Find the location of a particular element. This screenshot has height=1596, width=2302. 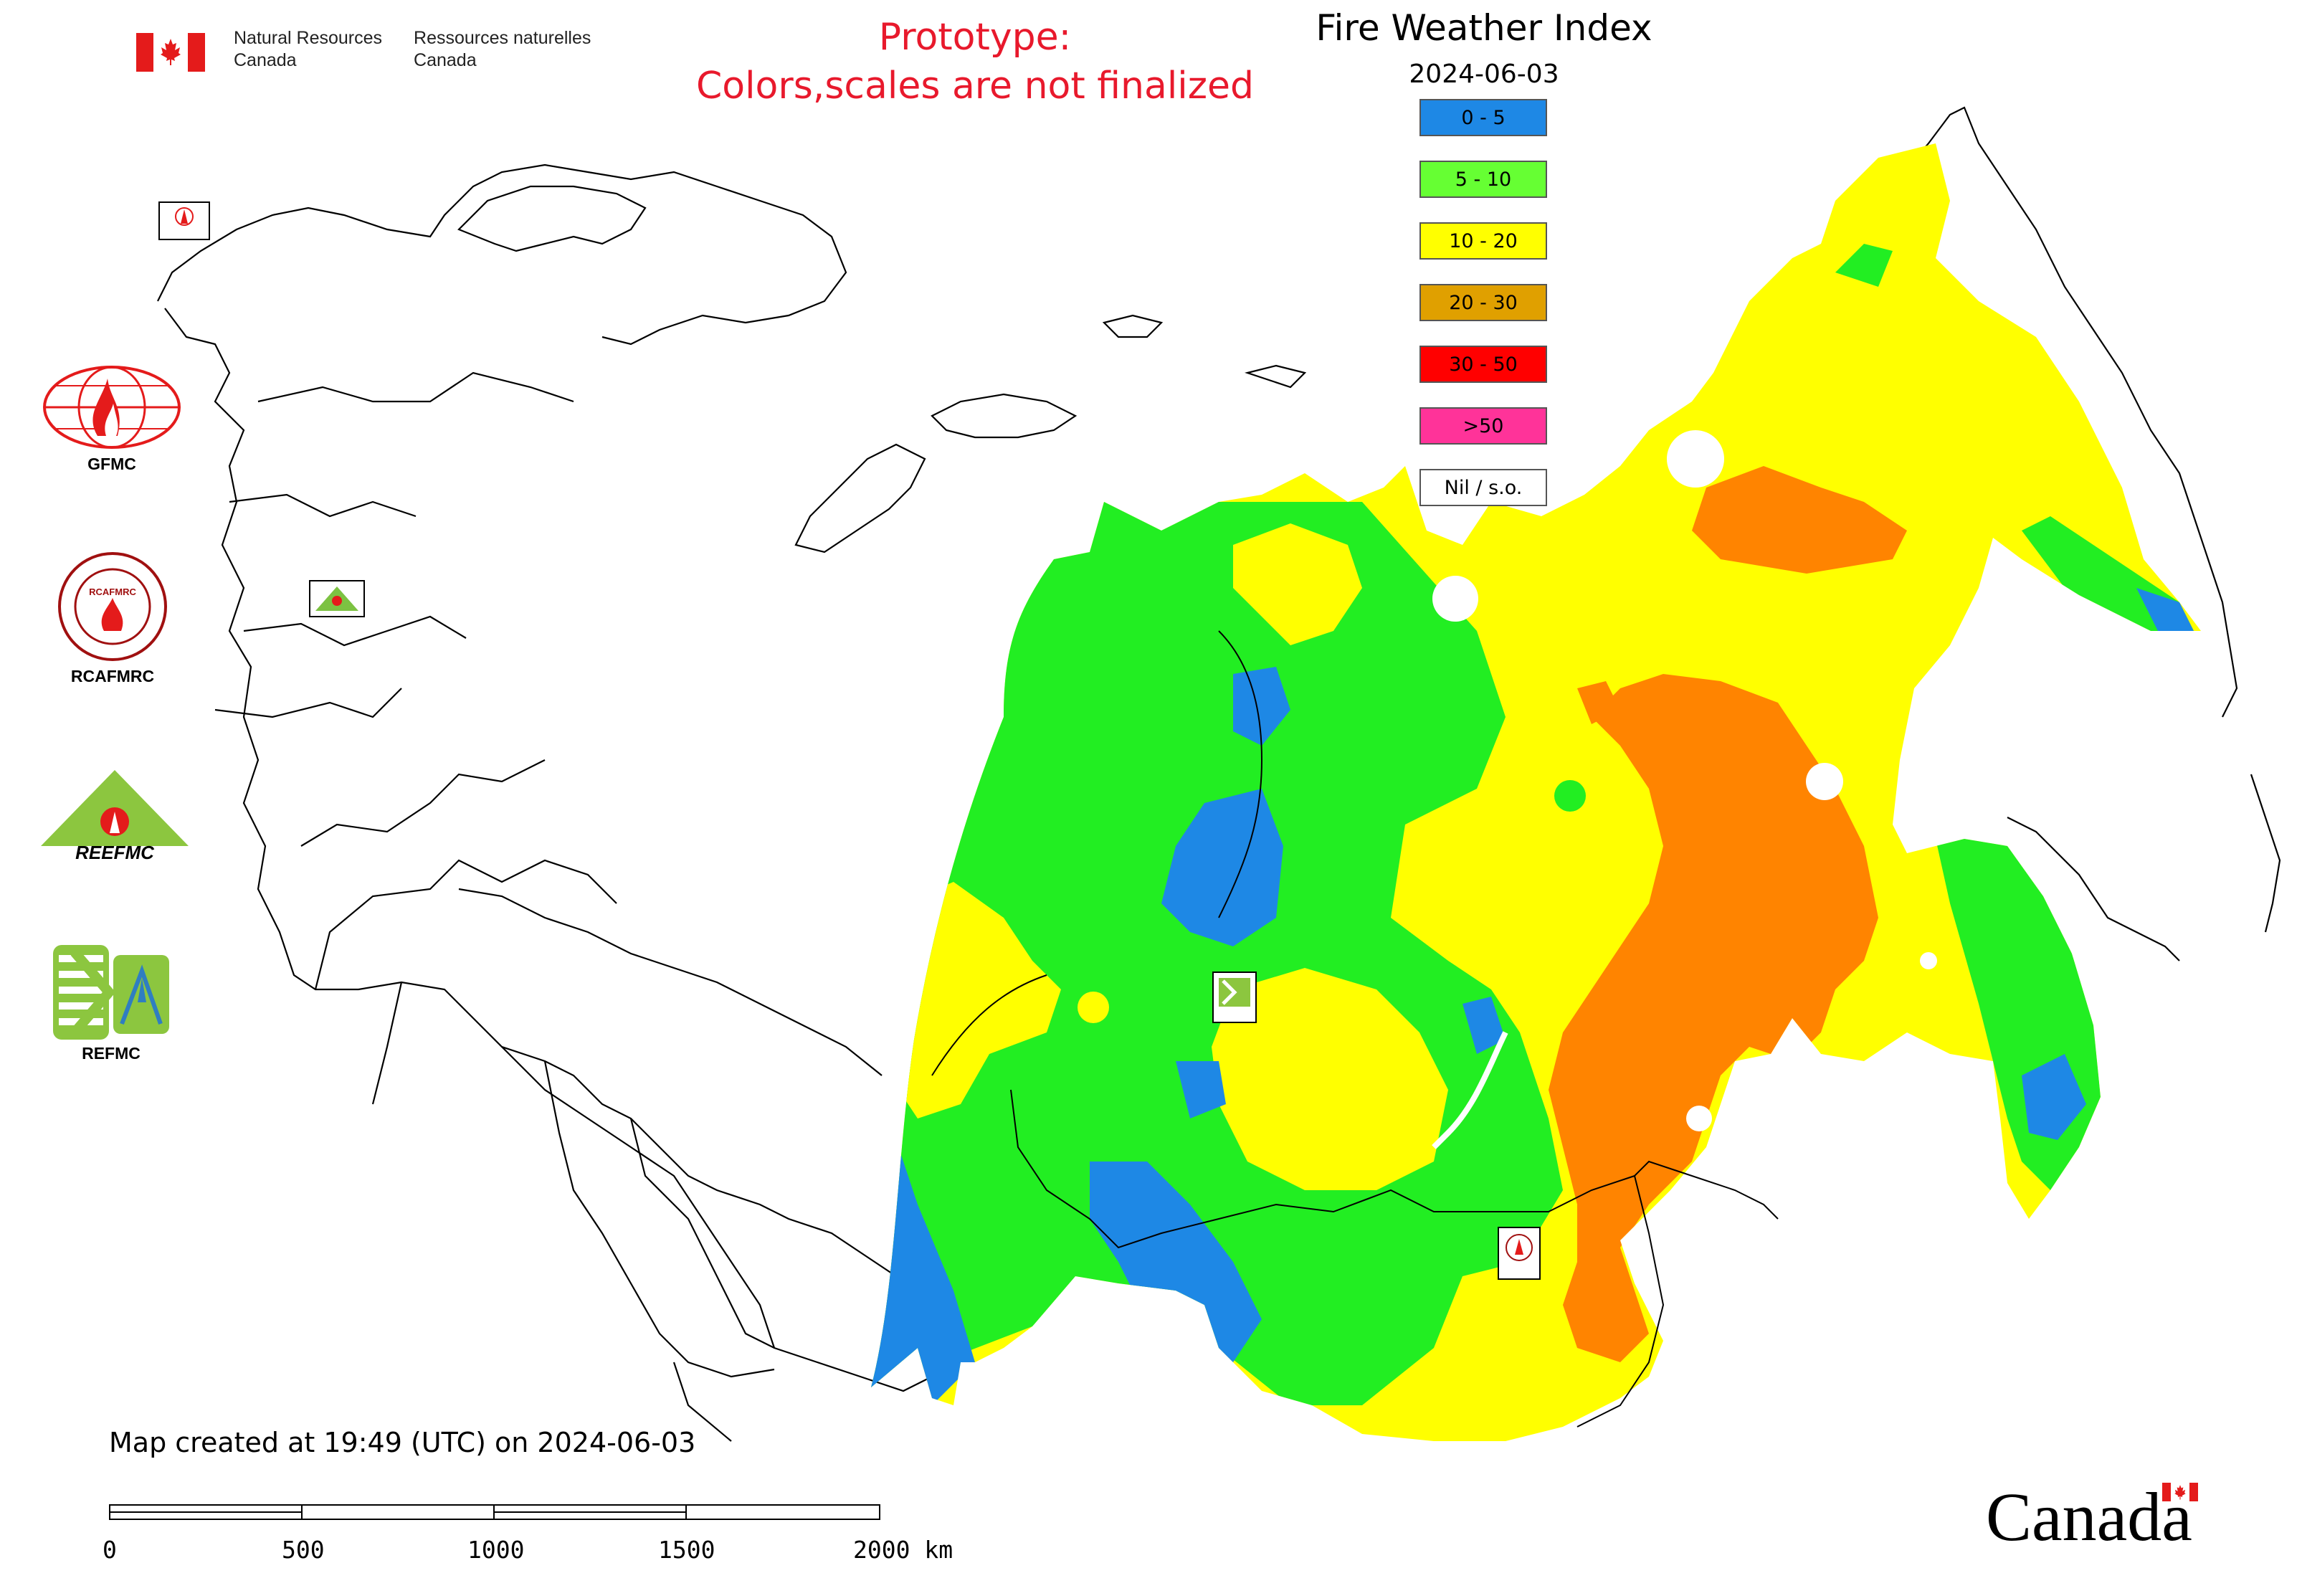

canada-wordmark: Canada is located at coordinates (2092, 1516).